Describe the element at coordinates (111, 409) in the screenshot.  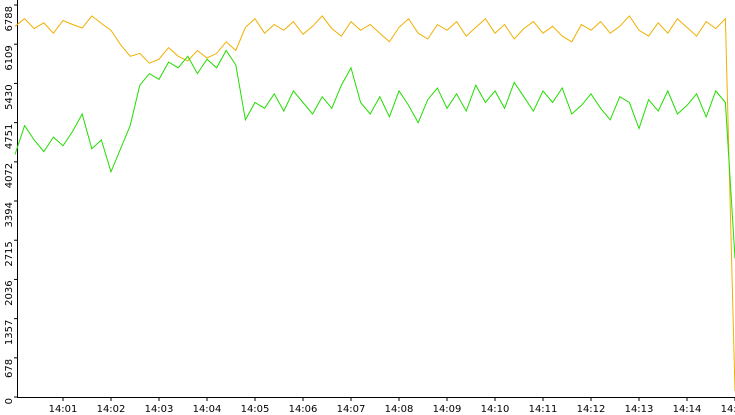
I see `x-tick-label: 14:02` at that location.